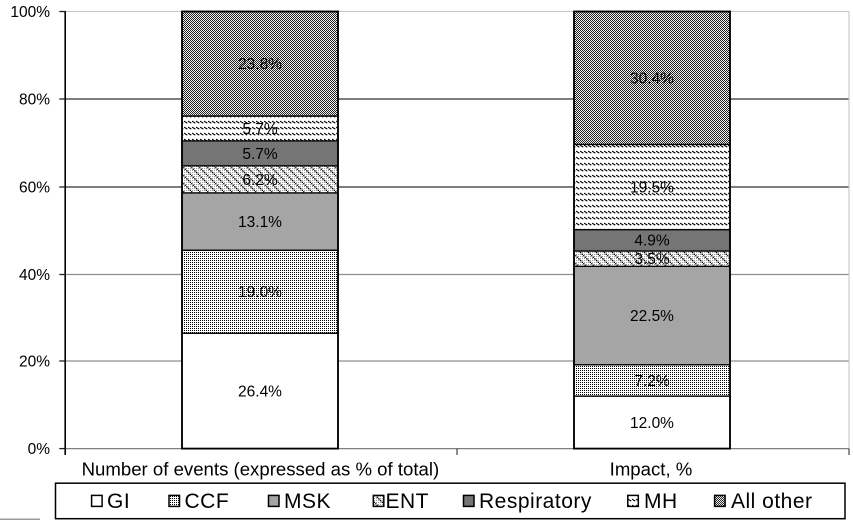 This screenshot has width=853, height=521. I want to click on svg-text: 40%, so click(34, 275).